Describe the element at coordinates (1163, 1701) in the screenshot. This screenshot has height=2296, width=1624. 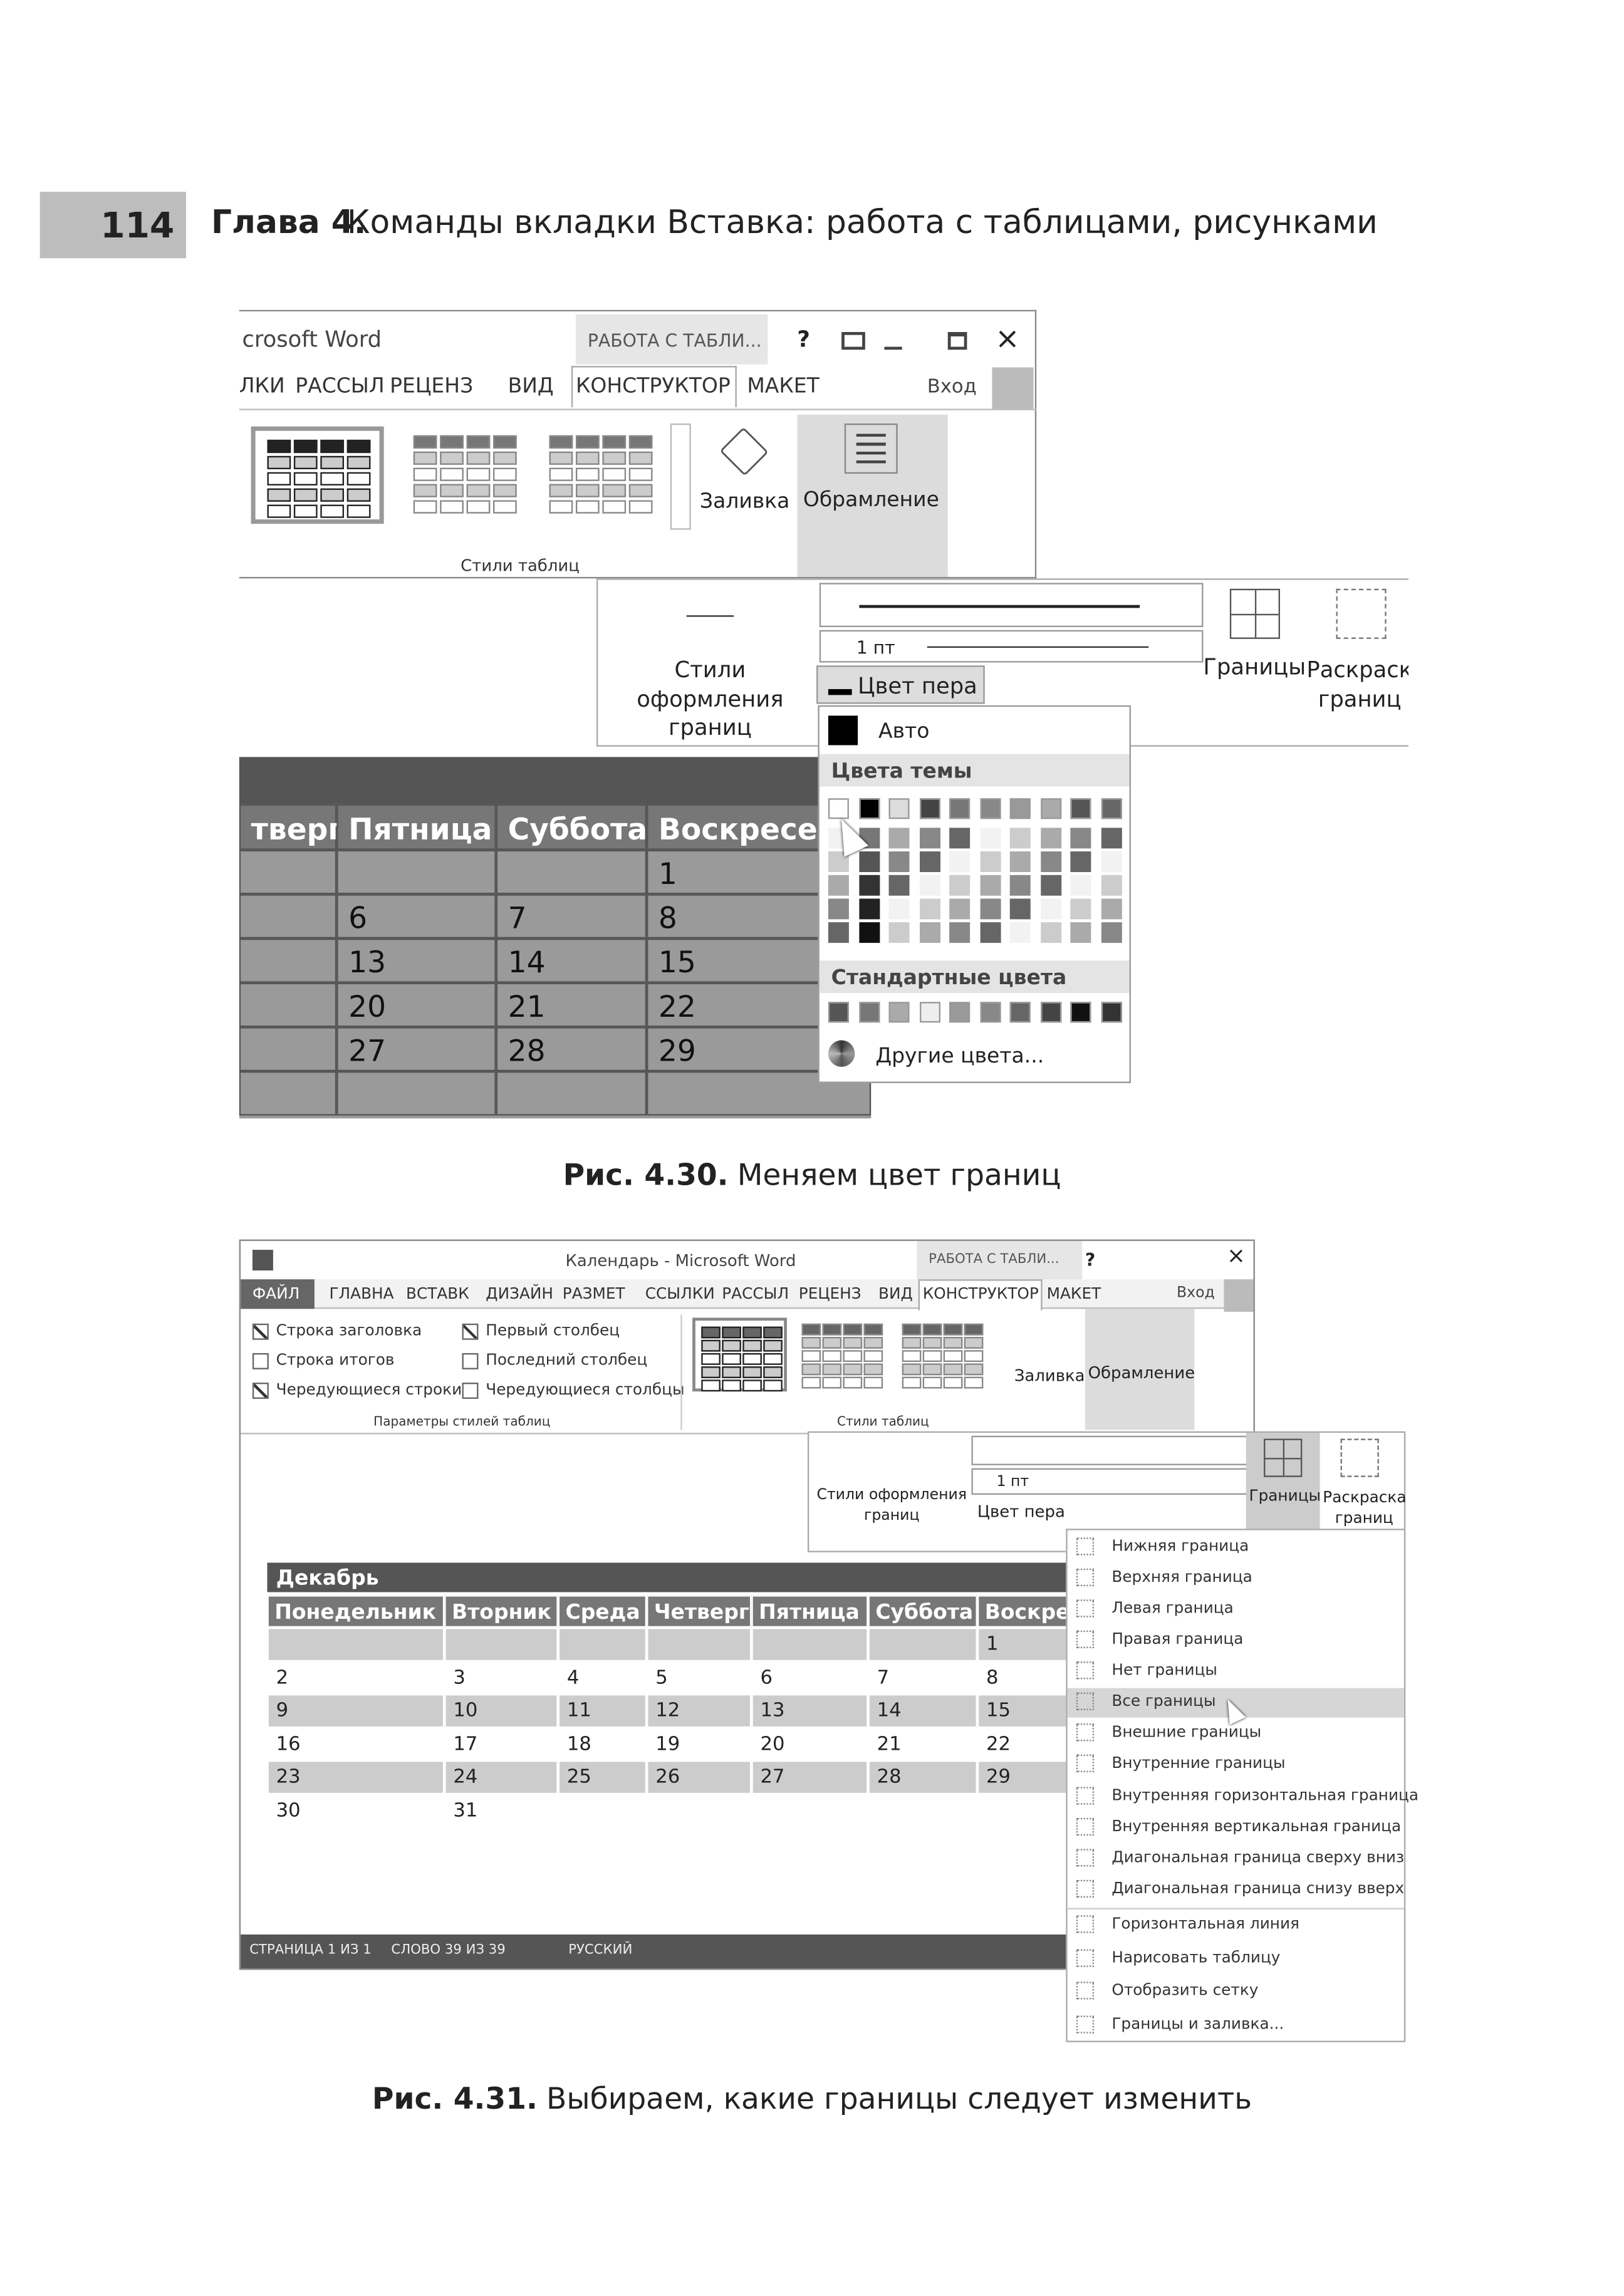
I see `menu-item: Все границы` at that location.